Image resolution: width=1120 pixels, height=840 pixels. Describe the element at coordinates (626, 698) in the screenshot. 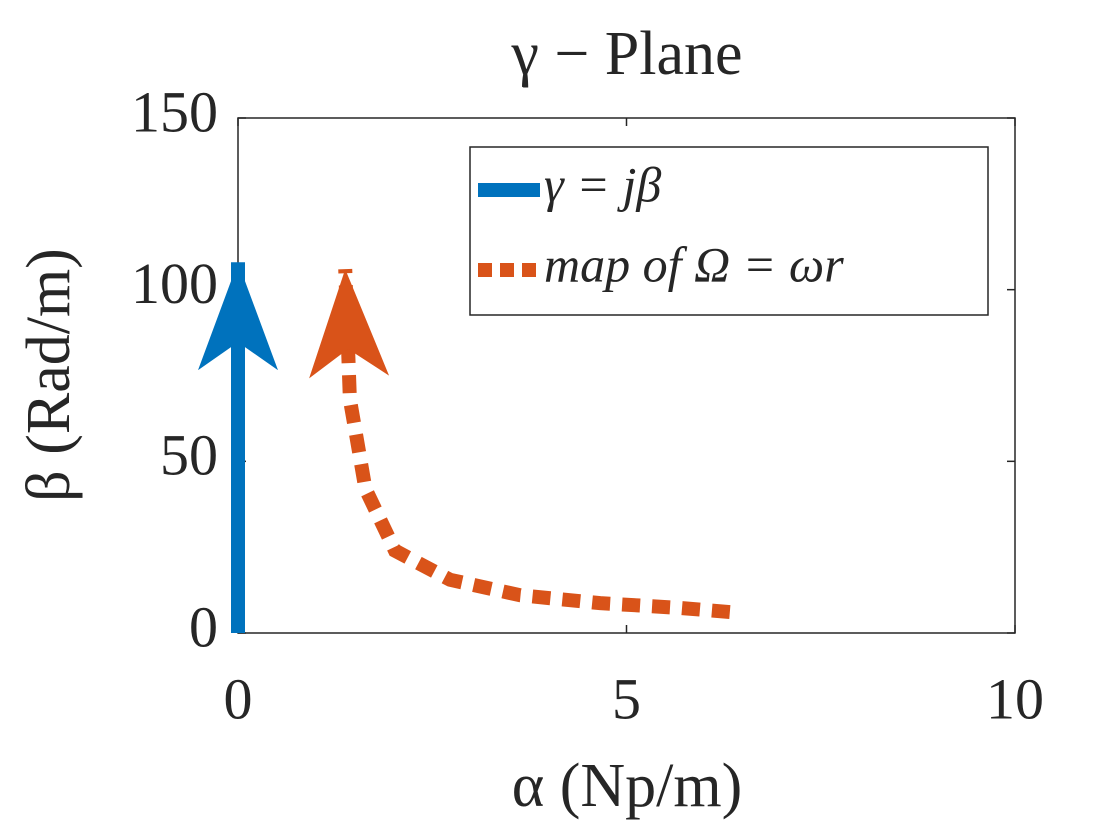

I see `x-tick-label: 5` at that location.